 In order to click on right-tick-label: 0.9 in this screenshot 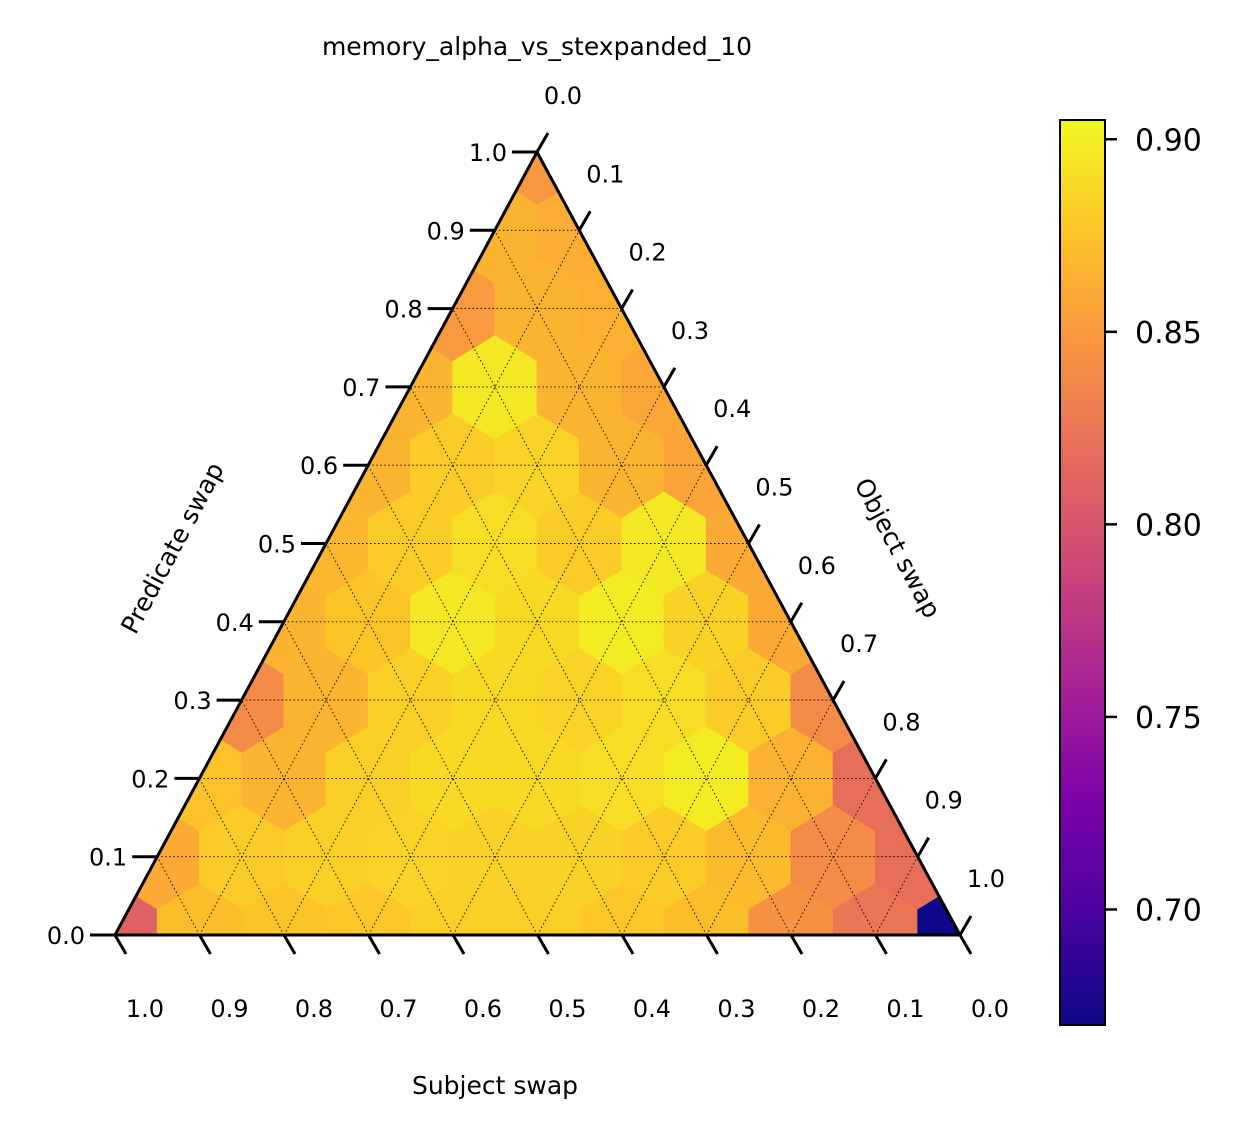, I will do `click(944, 801)`.